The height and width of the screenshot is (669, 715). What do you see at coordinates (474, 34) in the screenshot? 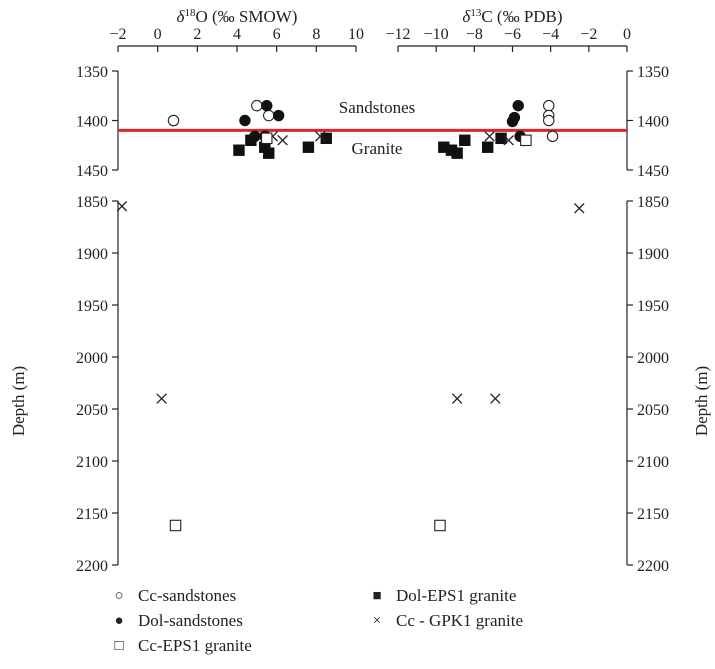
I see `right-x-tick-label: −8` at bounding box center [474, 34].